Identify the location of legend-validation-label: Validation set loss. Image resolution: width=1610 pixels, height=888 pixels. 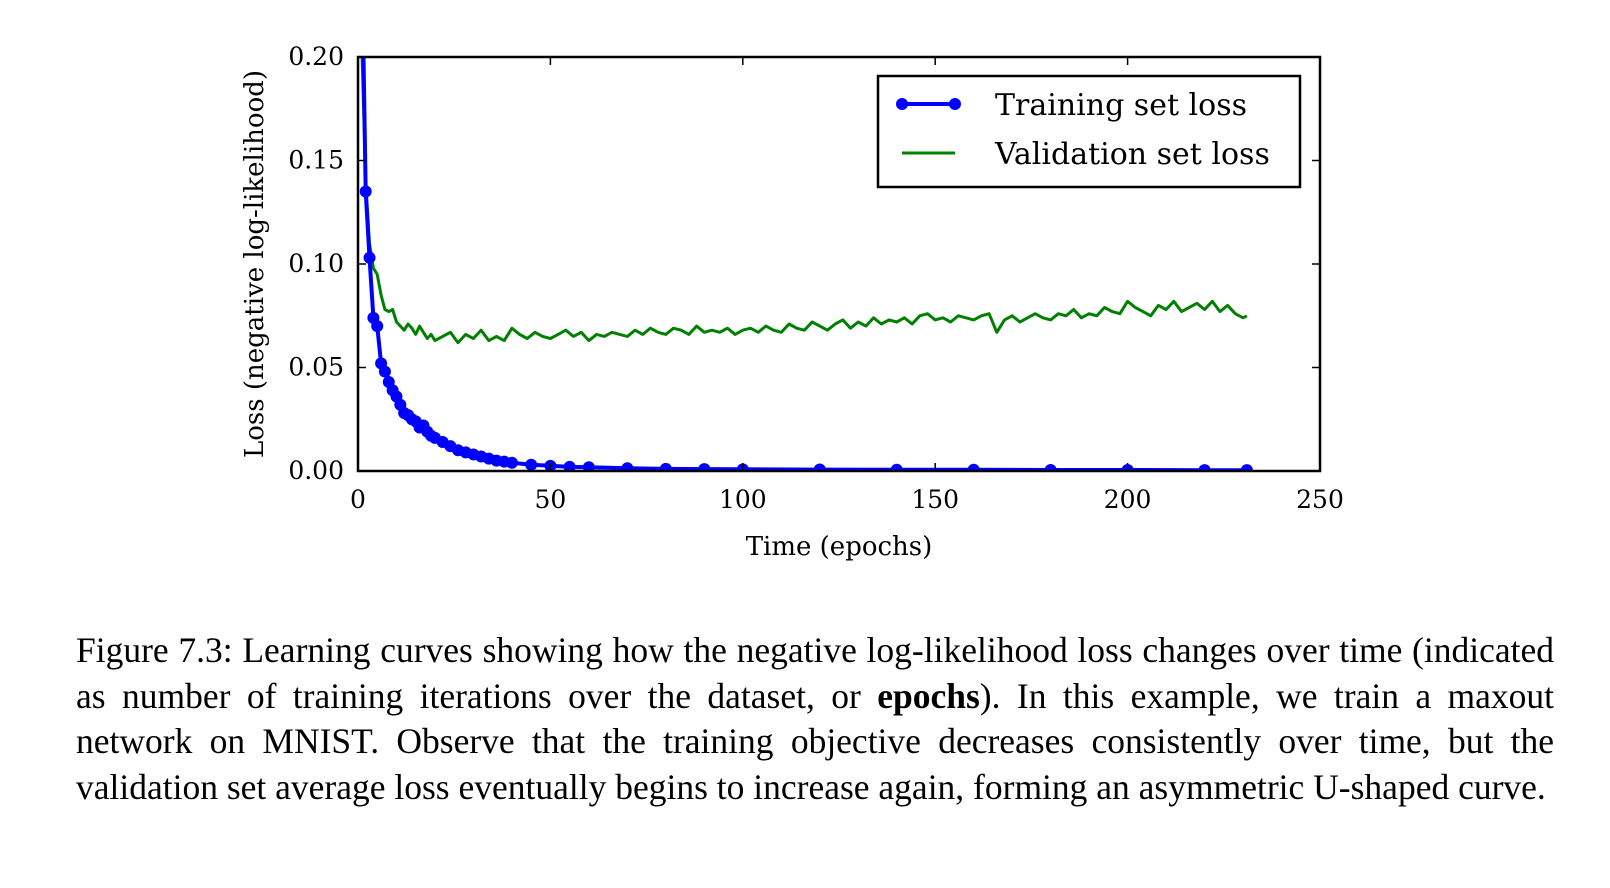
(1132, 154).